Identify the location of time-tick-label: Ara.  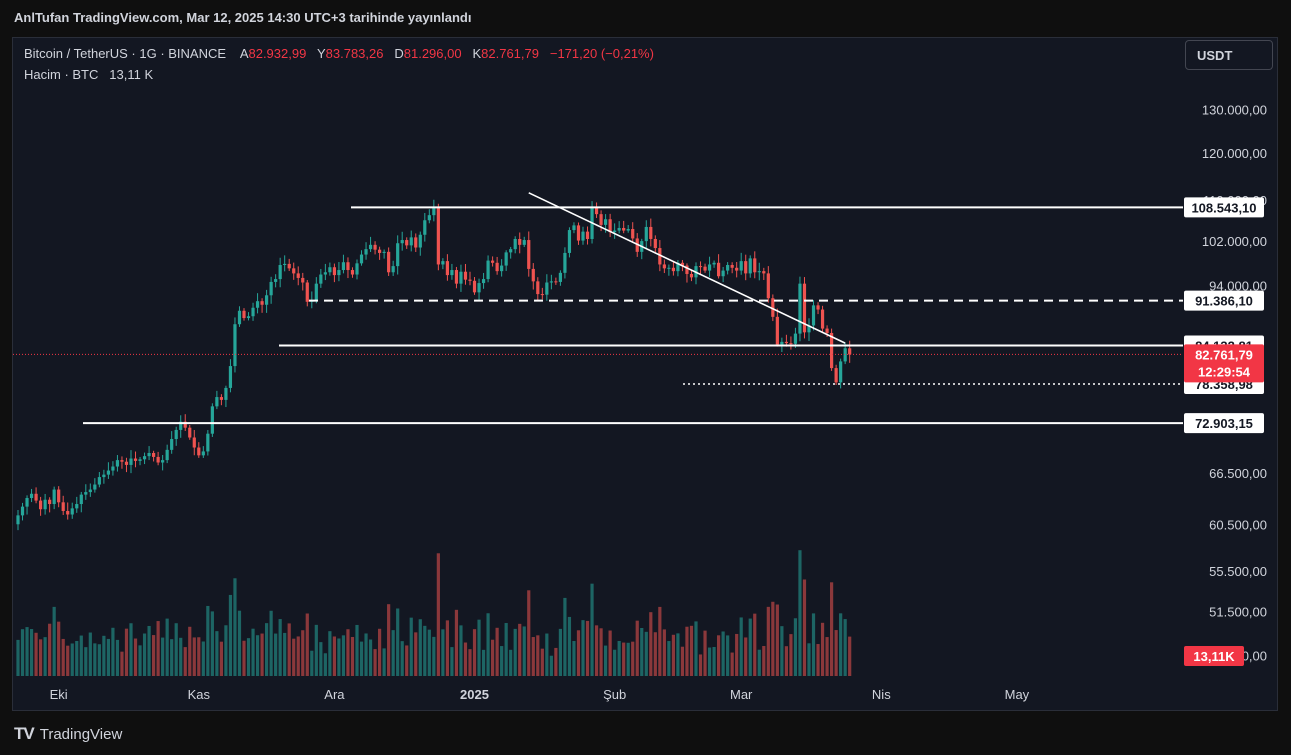
(334, 694).